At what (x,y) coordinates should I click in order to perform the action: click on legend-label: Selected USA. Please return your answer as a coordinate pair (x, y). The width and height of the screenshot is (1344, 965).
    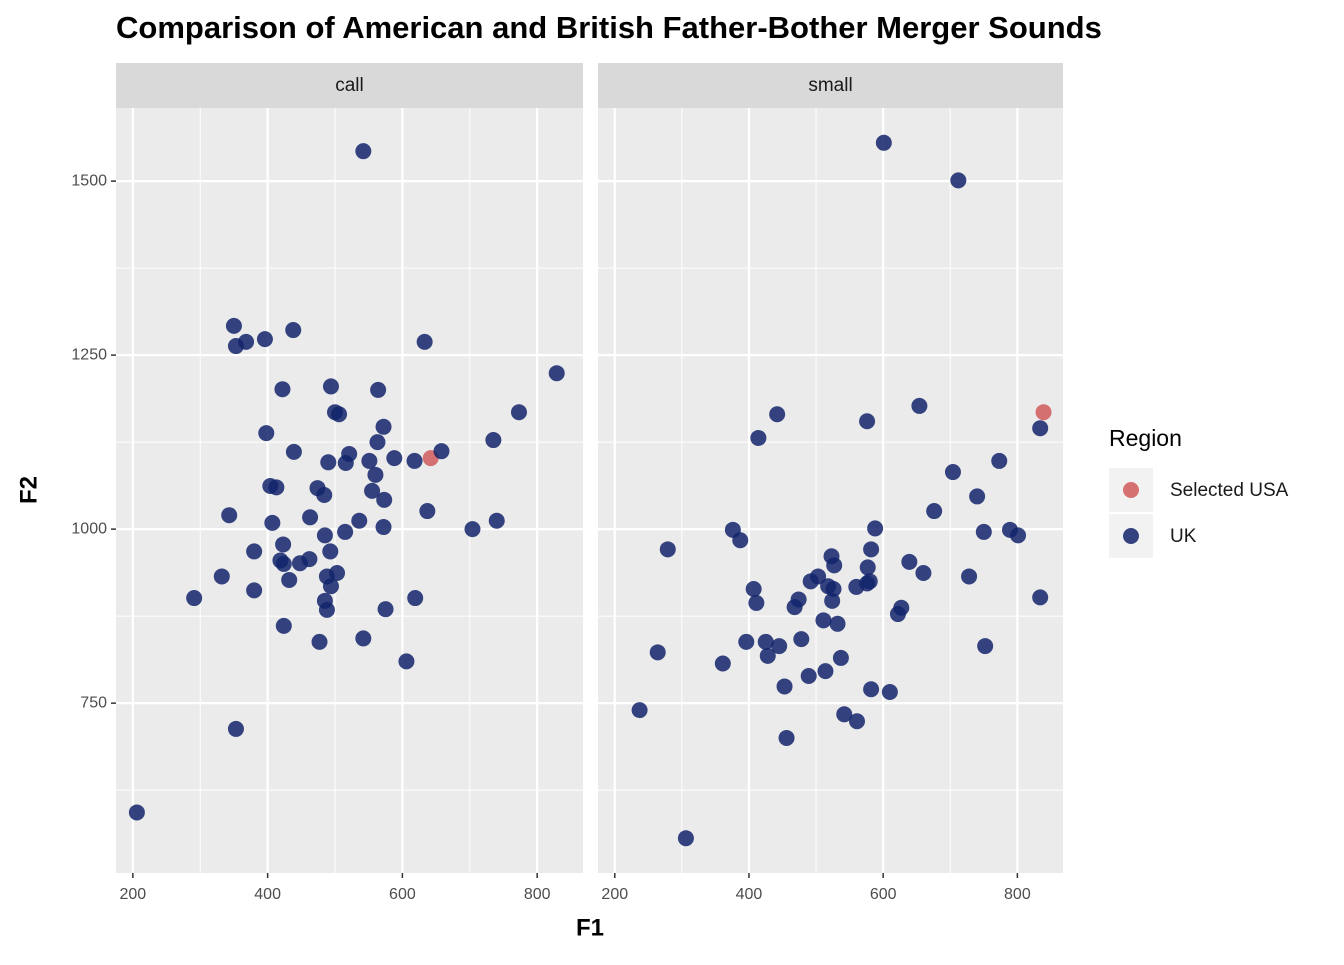
    Looking at the image, I should click on (1229, 490).